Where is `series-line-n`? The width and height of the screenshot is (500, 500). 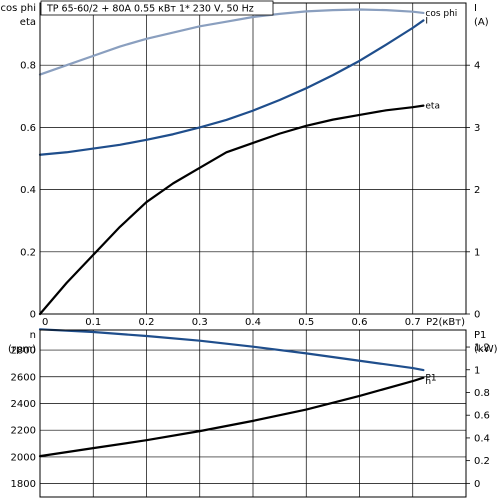
series-line-n is located at coordinates (231, 350).